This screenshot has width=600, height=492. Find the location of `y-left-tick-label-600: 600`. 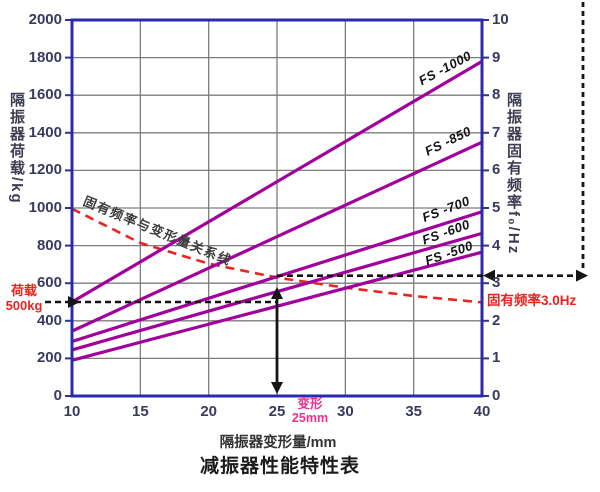

y-left-tick-label-600: 600 is located at coordinates (49, 283).